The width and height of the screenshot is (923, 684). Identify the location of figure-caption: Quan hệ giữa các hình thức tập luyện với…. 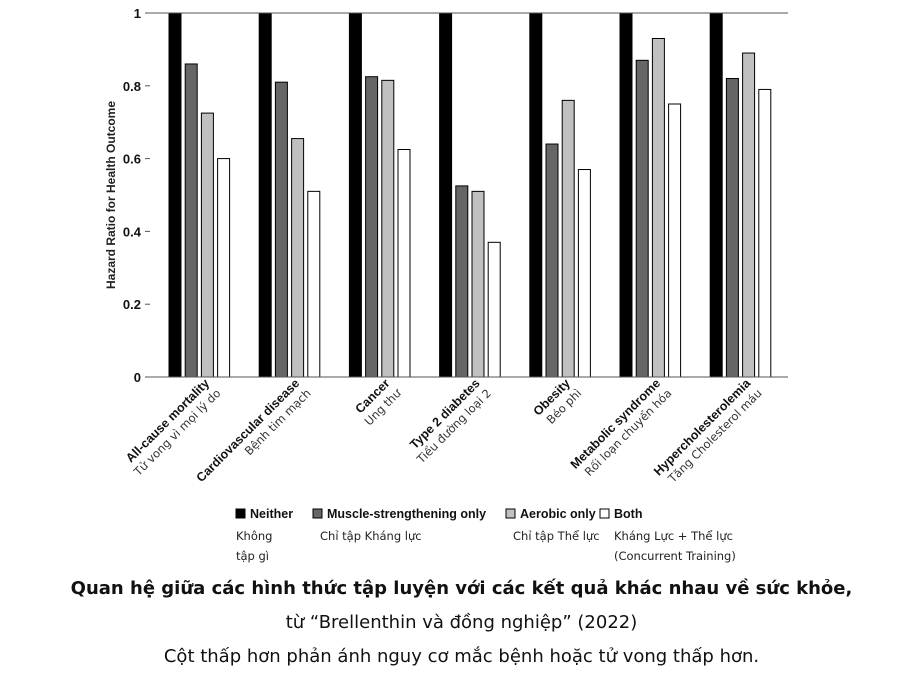
(461, 623).